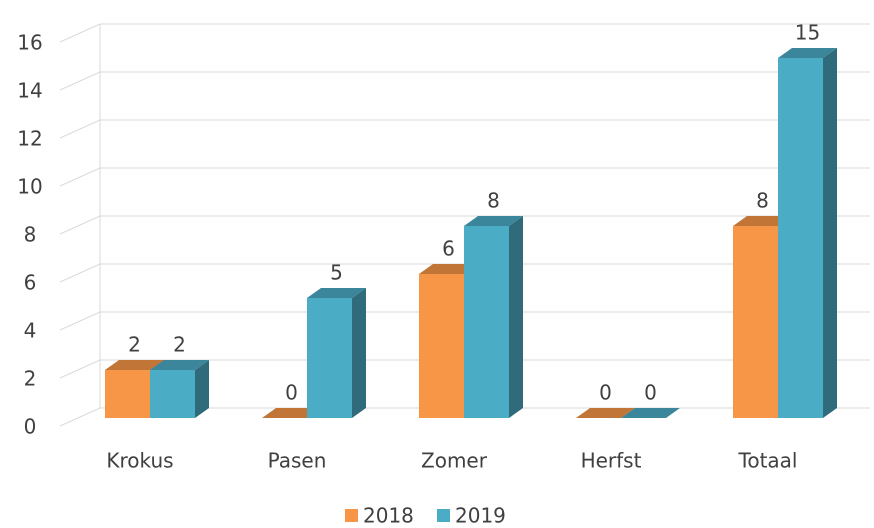 The image size is (874, 528). Describe the element at coordinates (29, 43) in the screenshot. I see `y-tick-label: 16` at that location.